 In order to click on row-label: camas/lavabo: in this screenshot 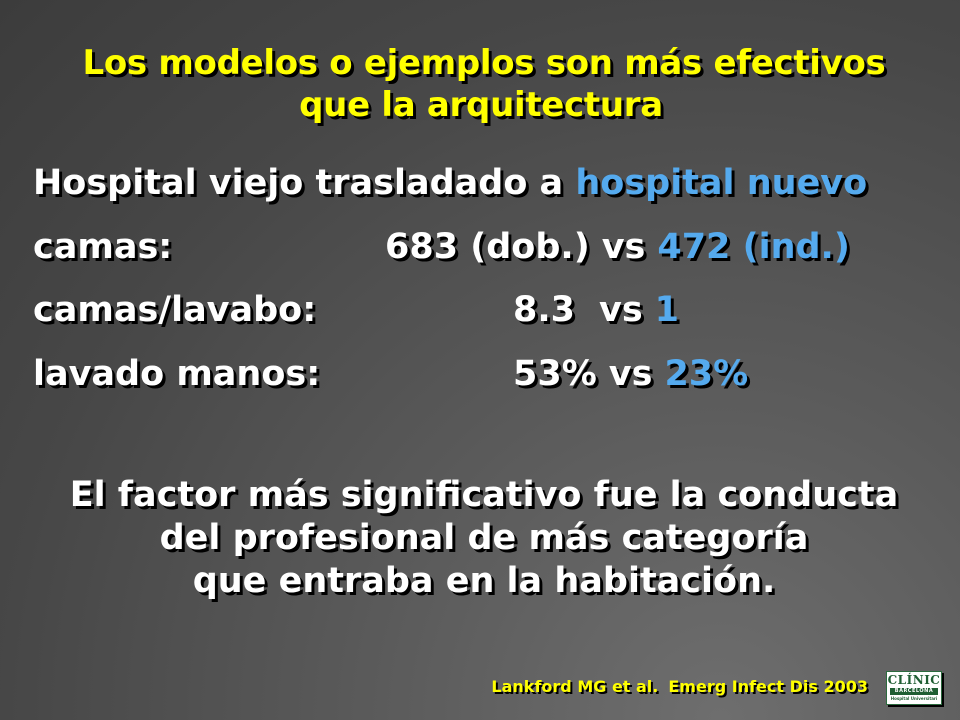, I will do `click(175, 310)`.